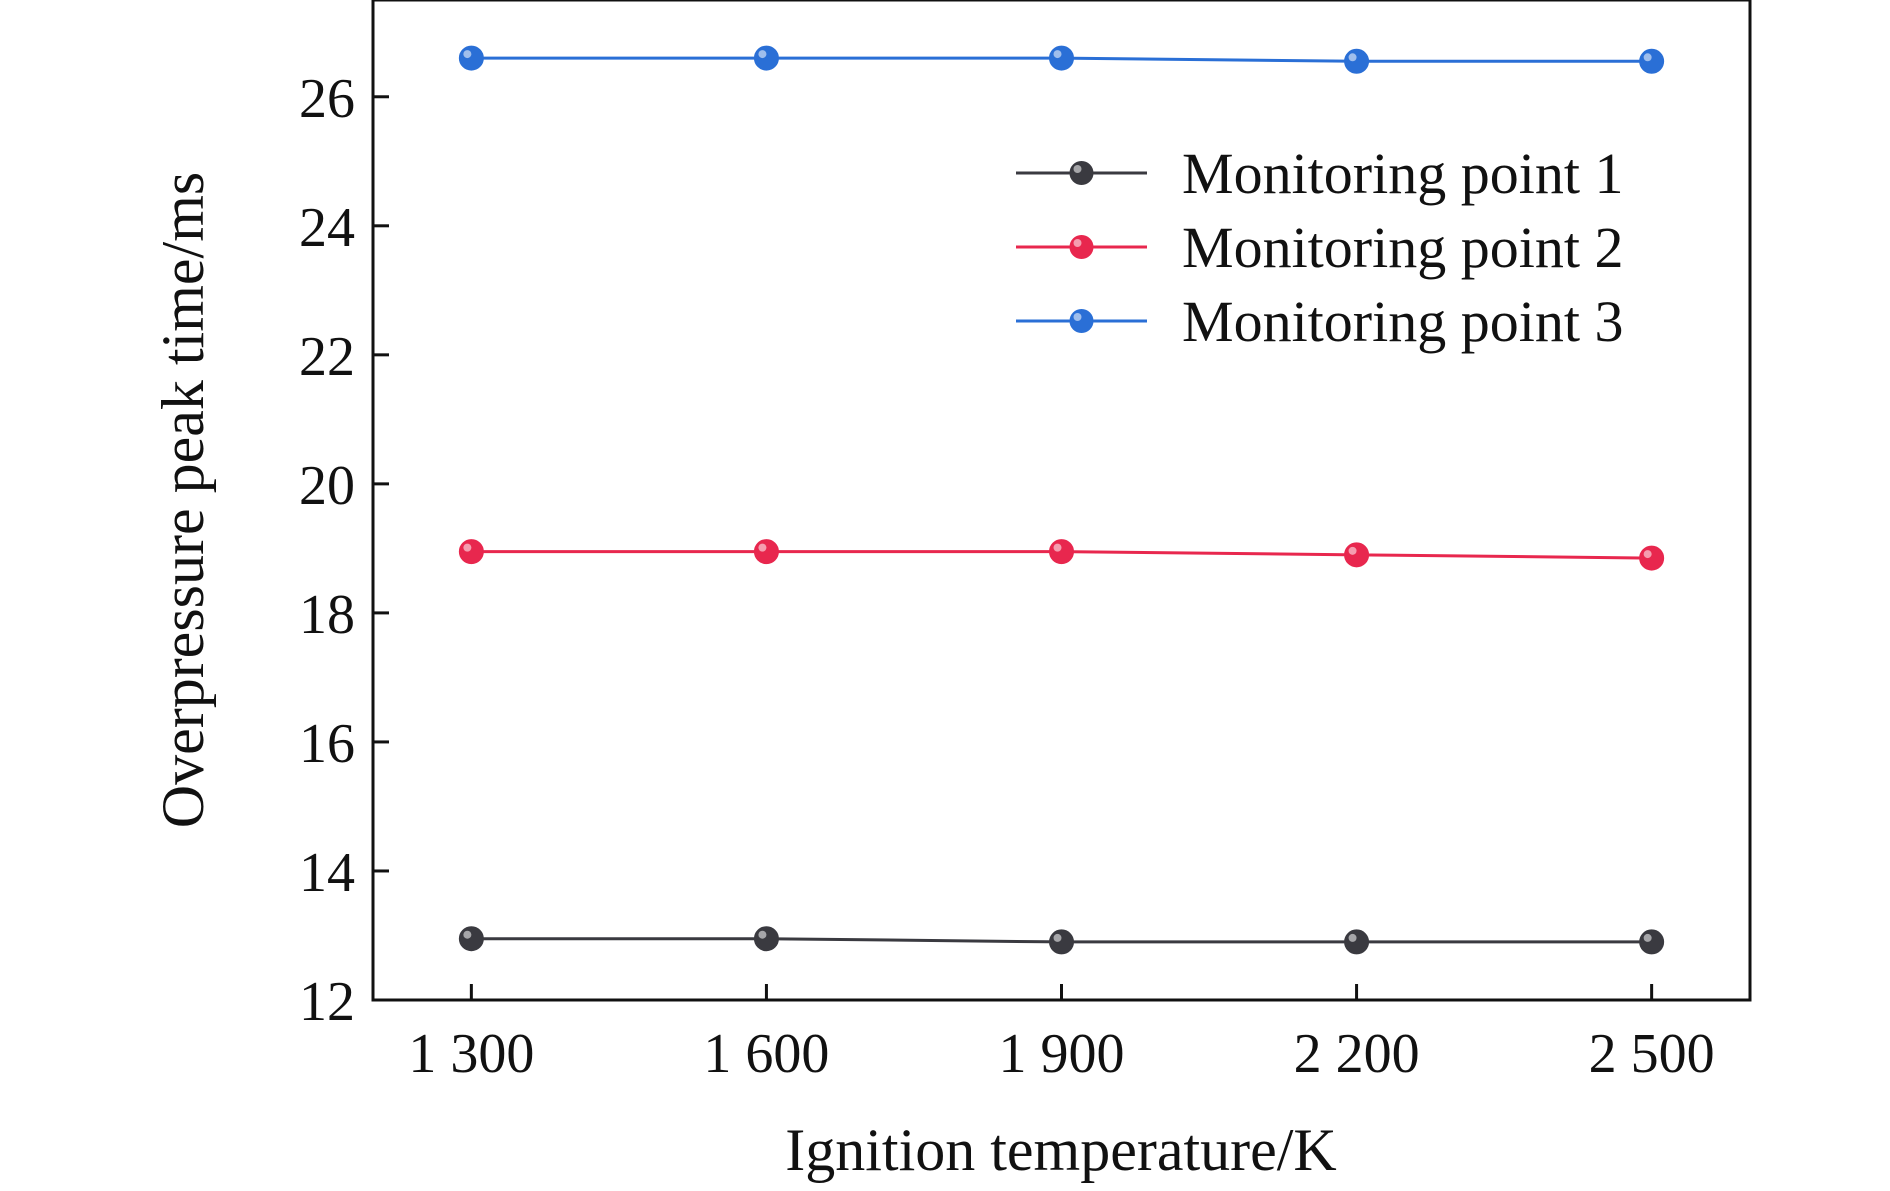 The image size is (1890, 1191). I want to click on y-tick-label: 12, so click(327, 1002).